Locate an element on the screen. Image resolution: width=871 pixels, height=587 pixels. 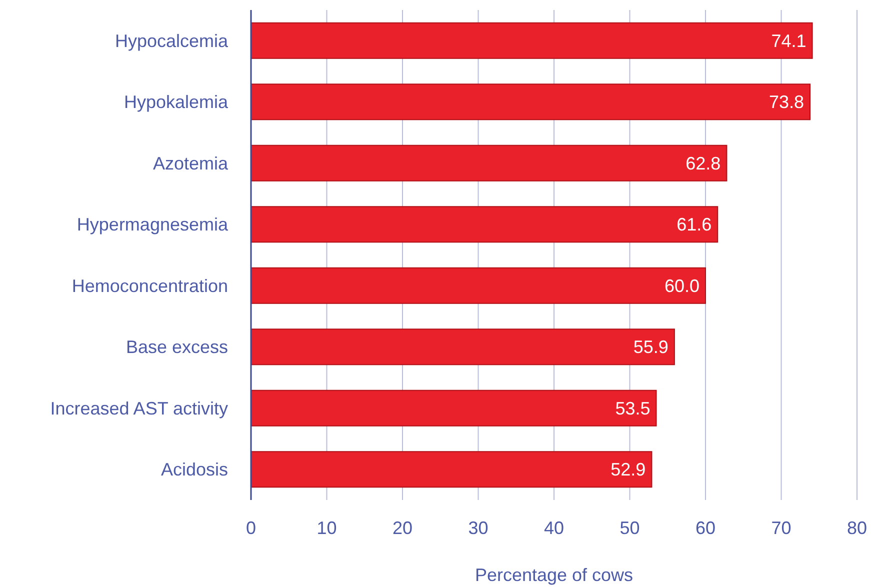
data-label: 73.8 is located at coordinates (786, 102).